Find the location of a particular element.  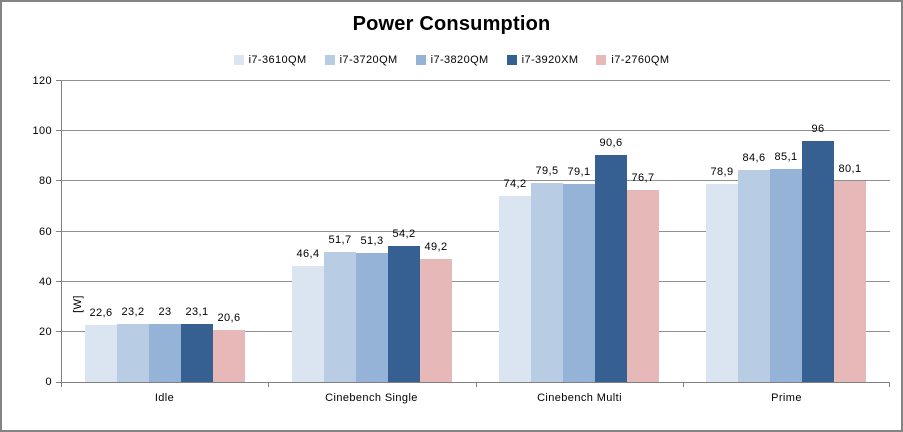

legend-label: i7-3610QM is located at coordinates (277, 60).